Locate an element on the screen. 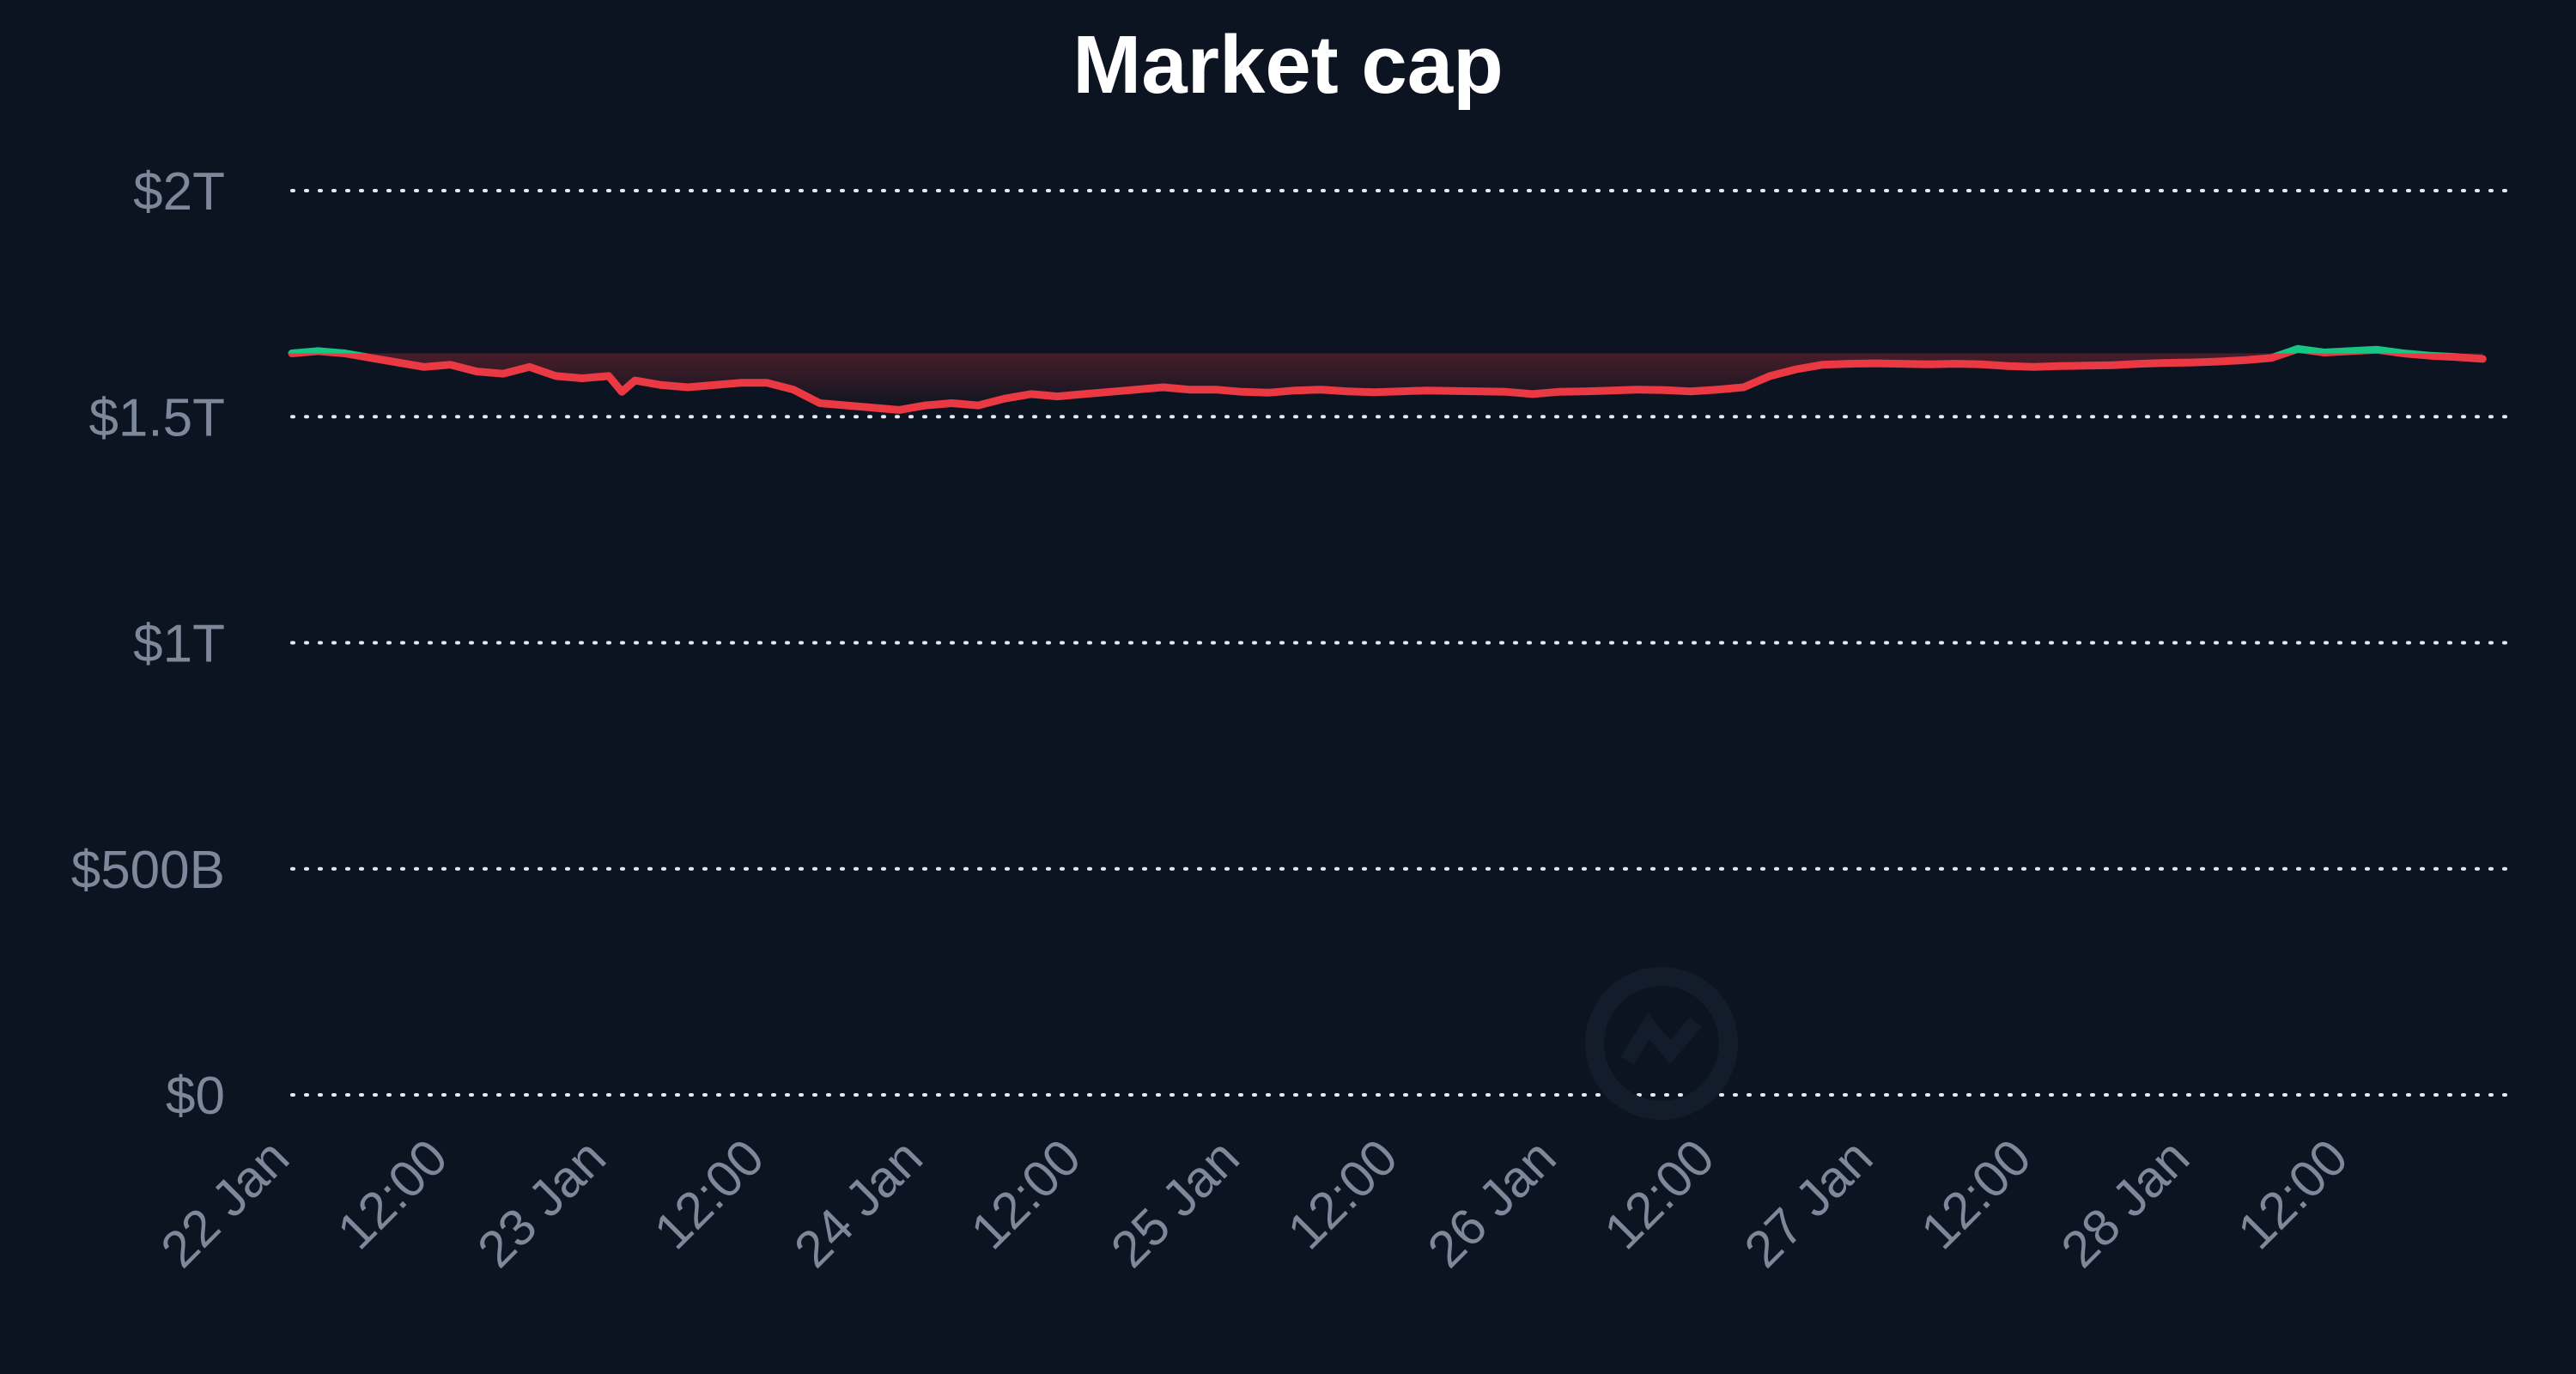  series-line-below-baseline is located at coordinates (1387, 383).